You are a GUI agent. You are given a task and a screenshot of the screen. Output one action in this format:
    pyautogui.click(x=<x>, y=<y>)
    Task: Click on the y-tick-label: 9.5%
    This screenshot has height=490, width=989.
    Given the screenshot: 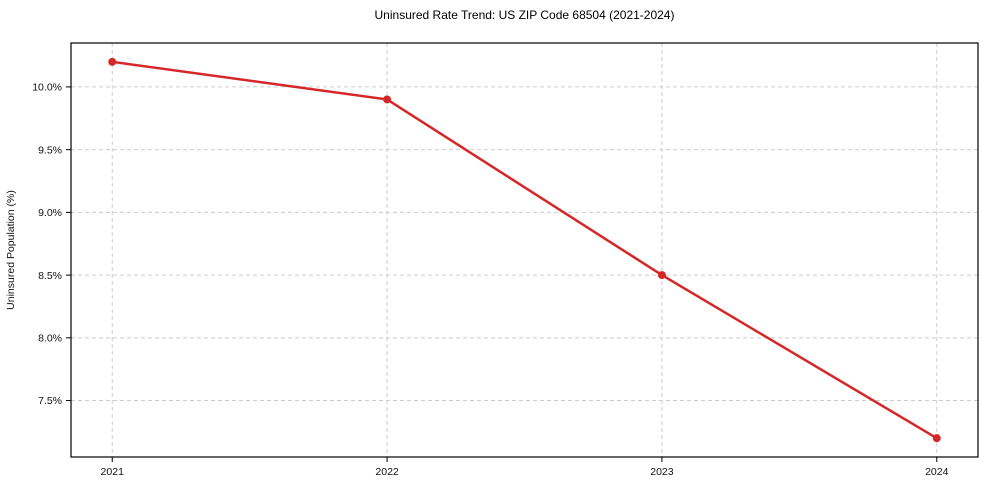 What is the action you would take?
    pyautogui.click(x=50, y=150)
    